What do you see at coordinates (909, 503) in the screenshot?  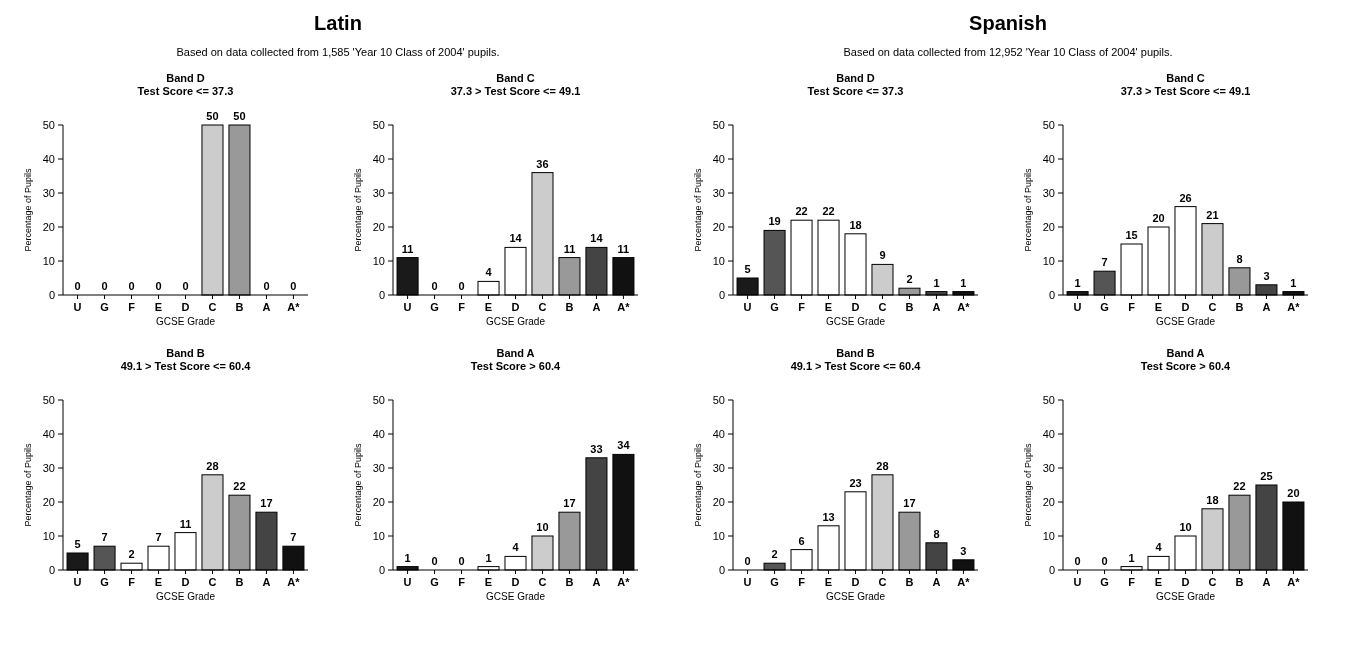 I see `data-label: 17` at bounding box center [909, 503].